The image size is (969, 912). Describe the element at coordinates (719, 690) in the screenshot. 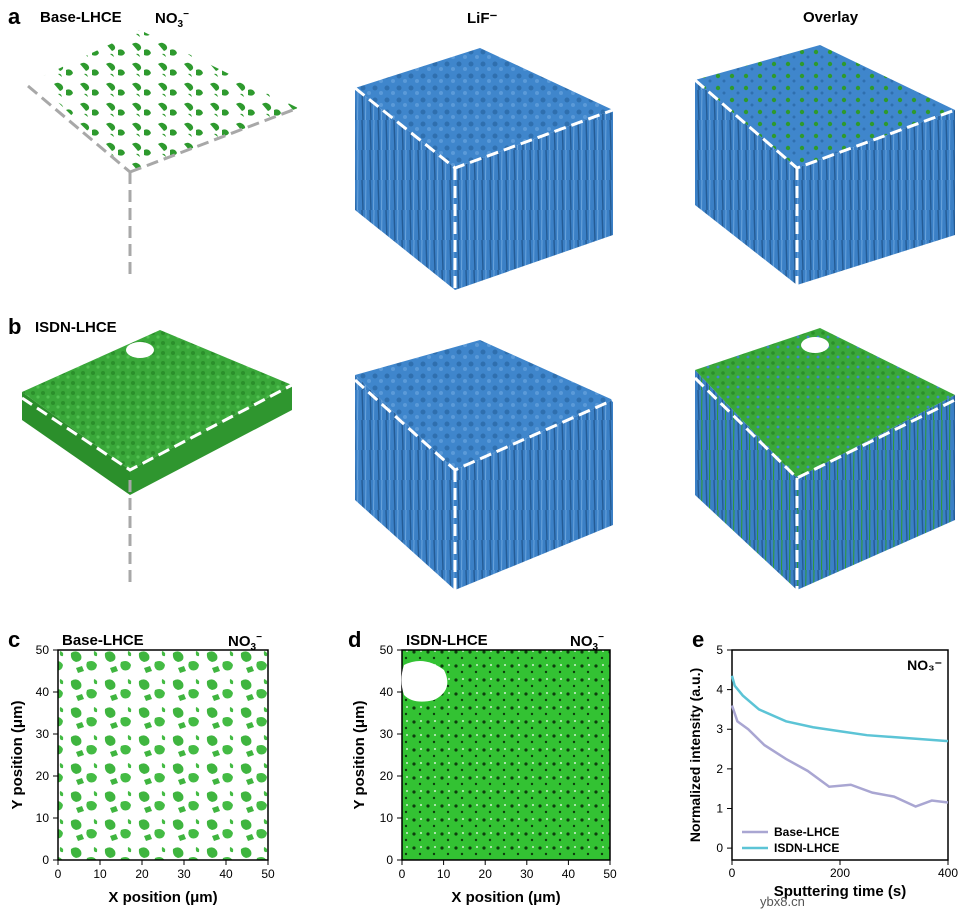

I see `e-ytick-label-4: 4` at that location.